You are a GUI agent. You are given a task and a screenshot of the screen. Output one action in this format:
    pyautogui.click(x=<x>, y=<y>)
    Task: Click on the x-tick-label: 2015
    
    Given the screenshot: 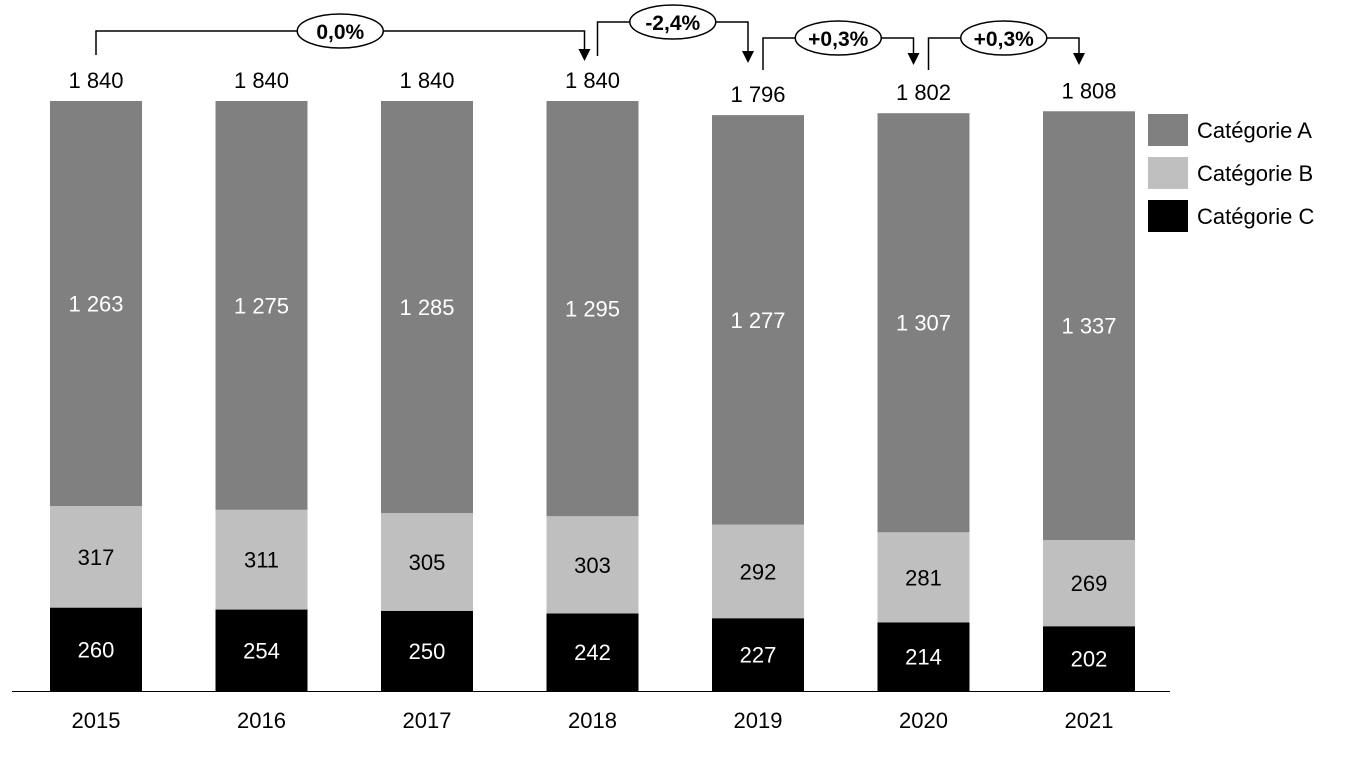 What is the action you would take?
    pyautogui.click(x=96, y=720)
    